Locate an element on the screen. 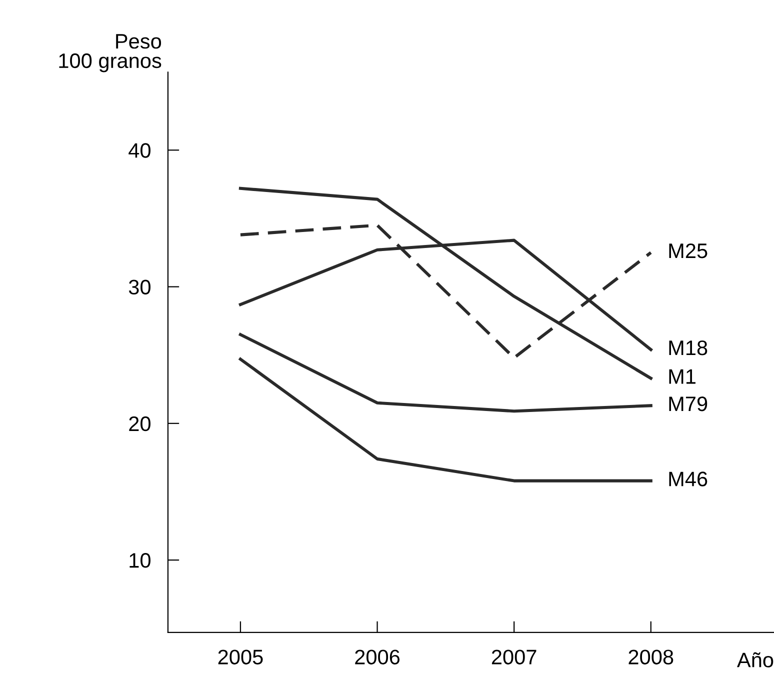 The height and width of the screenshot is (675, 774). y-tick-label: 20 is located at coordinates (139, 424).